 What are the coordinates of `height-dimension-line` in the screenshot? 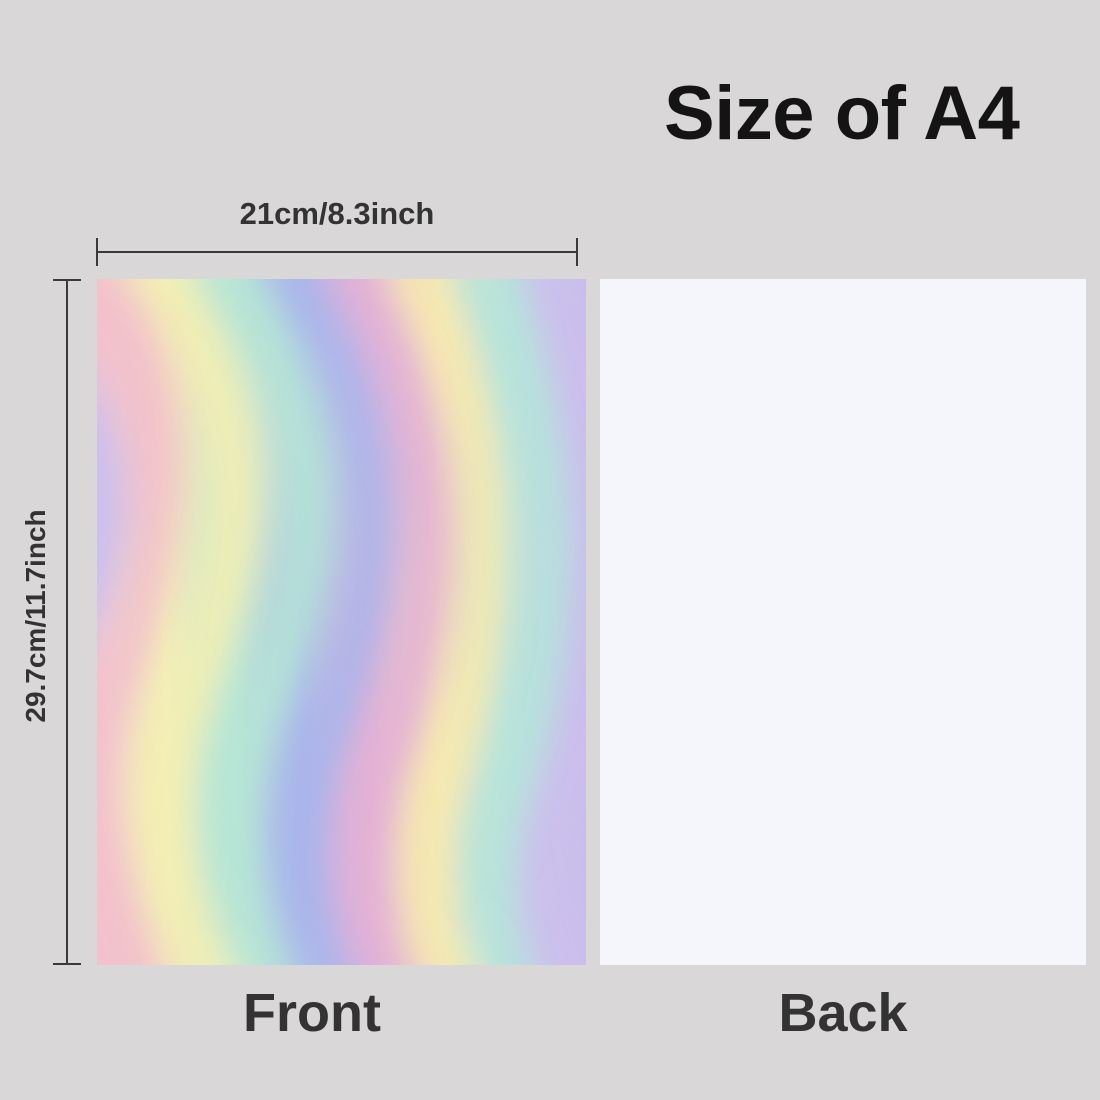 It's located at (67, 622).